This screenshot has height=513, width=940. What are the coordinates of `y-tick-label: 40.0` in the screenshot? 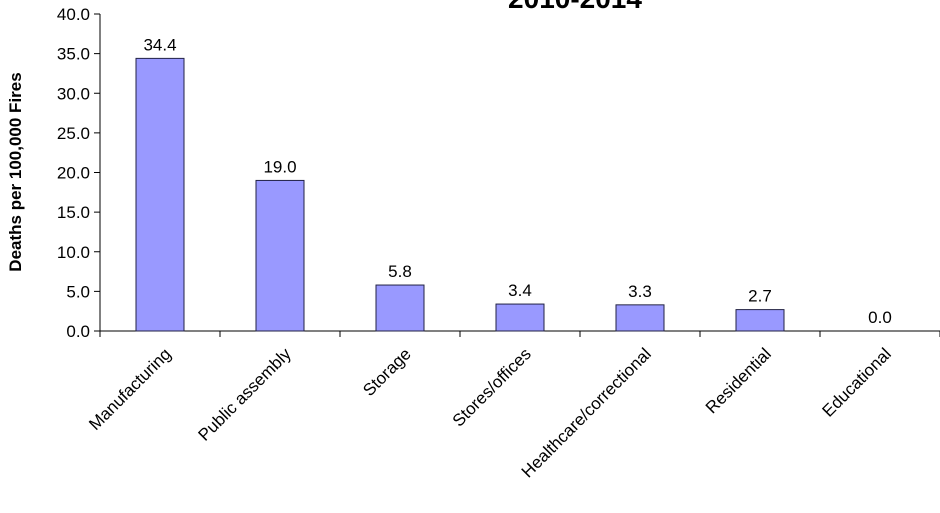 It's located at (73, 14).